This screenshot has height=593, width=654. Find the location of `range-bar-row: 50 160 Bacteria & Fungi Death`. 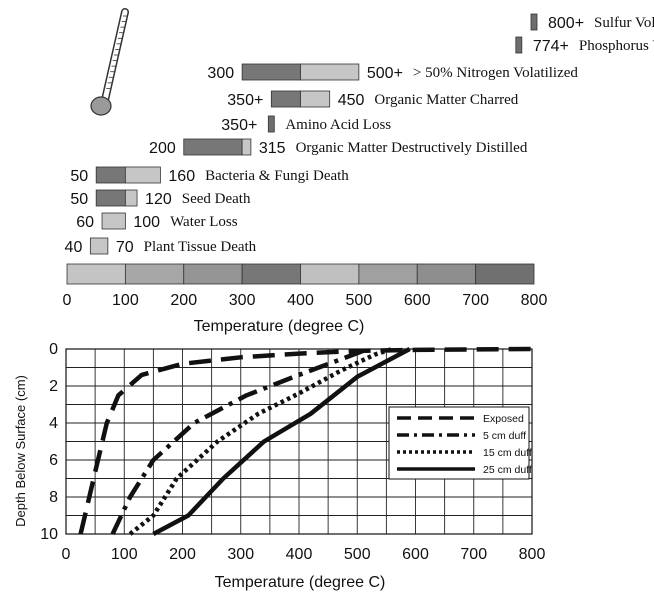

range-bar-row: 50 160 Bacteria & Fungi Death is located at coordinates (209, 175).